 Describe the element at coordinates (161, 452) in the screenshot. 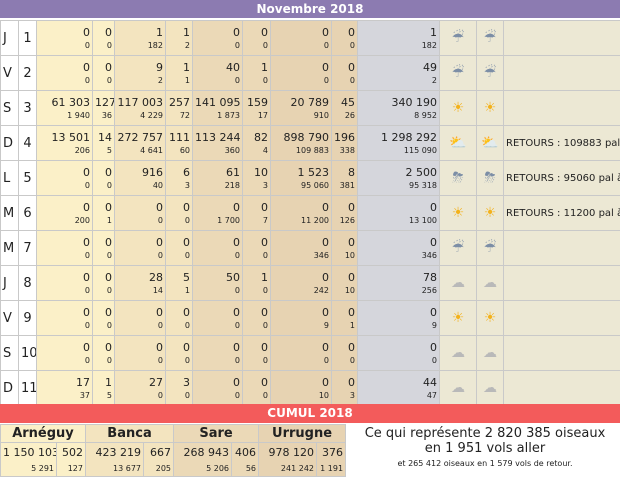

I see `cumul-main: 667` at that location.